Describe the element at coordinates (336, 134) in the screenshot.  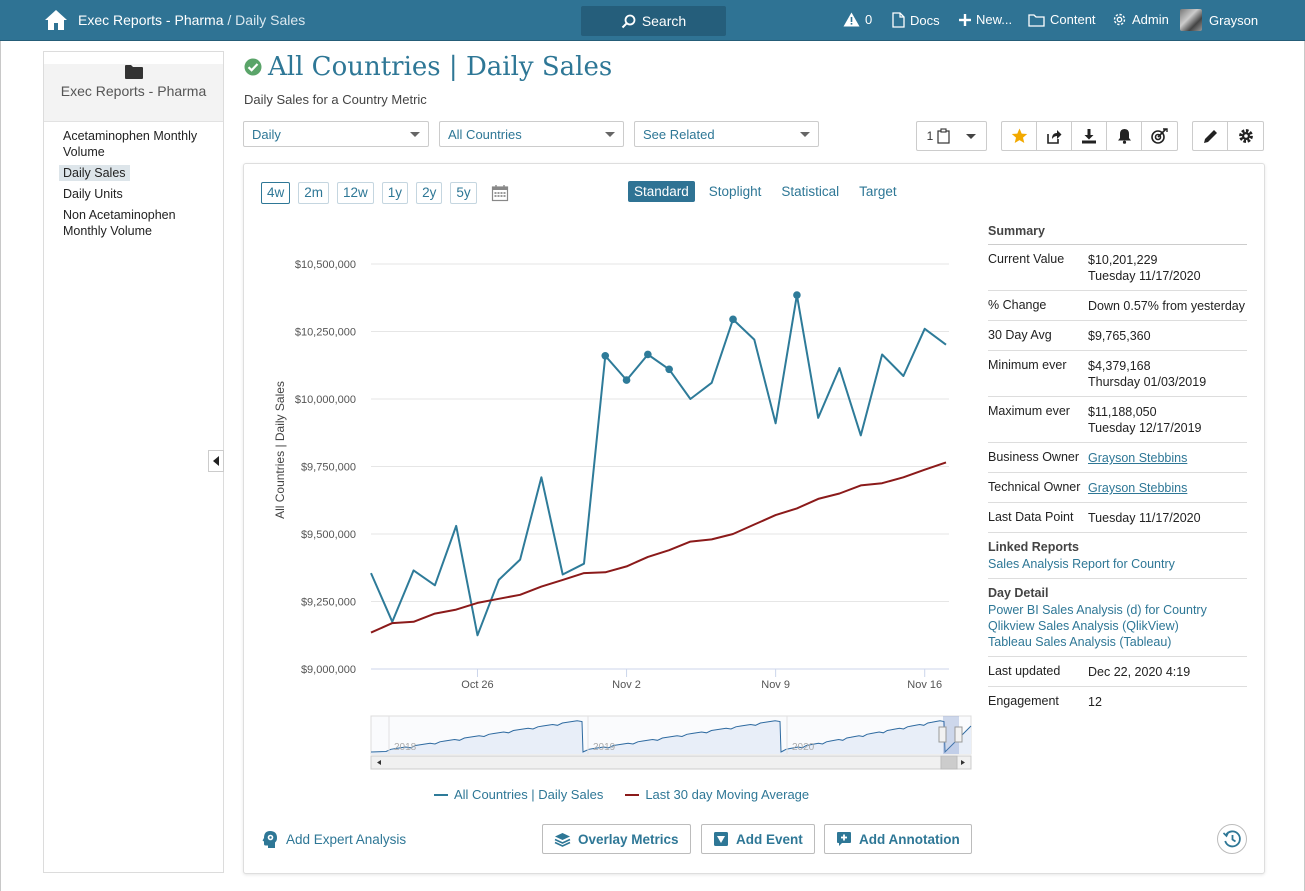
I see `frequency-dropdown: Daily` at that location.